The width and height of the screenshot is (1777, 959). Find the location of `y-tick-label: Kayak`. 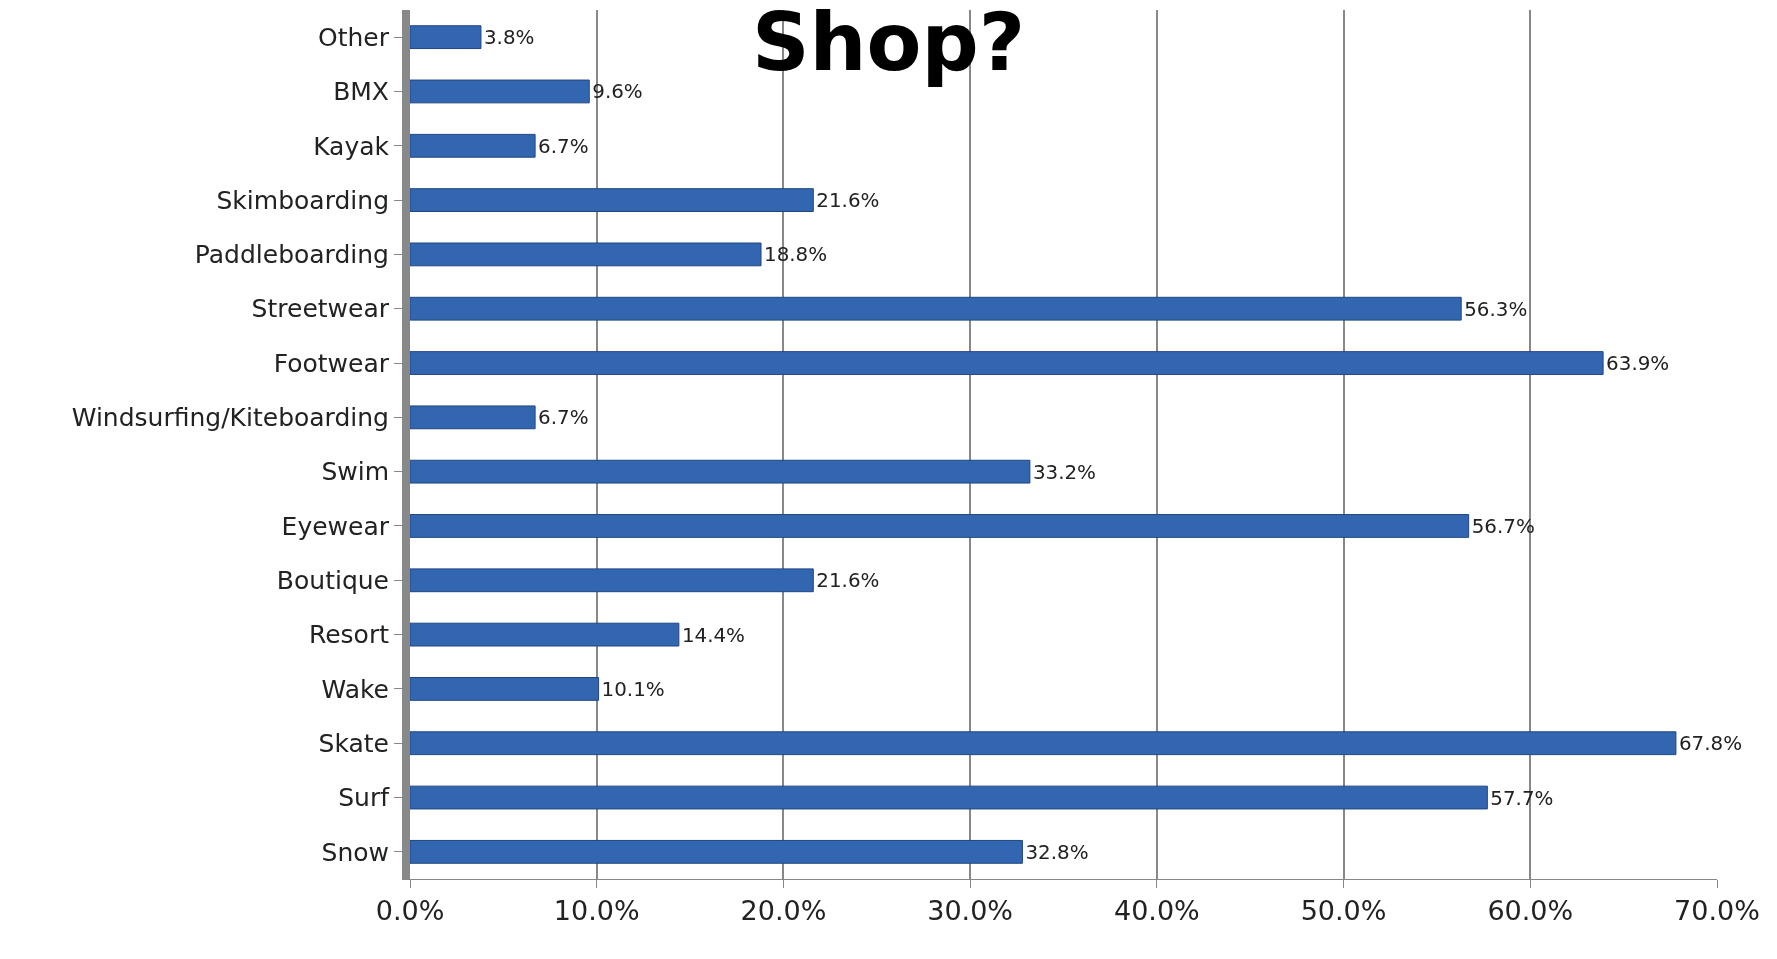

y-tick-label: Kayak is located at coordinates (351, 146).